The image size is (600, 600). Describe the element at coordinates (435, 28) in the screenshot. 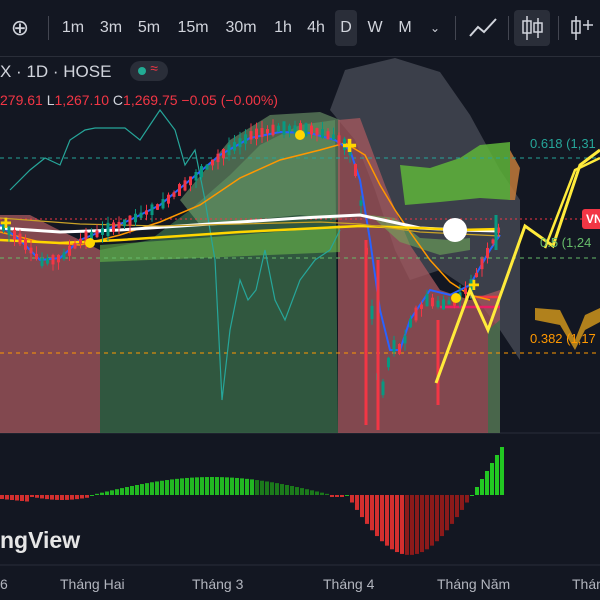

I see `dropdown-chevron-icon: ⌄` at that location.